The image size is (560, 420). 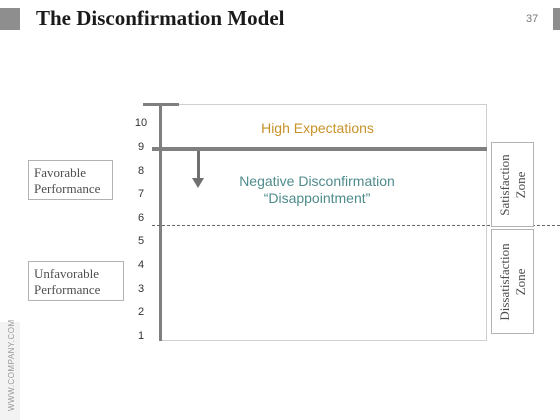 I want to click on down-arrow-head, so click(x=198, y=183).